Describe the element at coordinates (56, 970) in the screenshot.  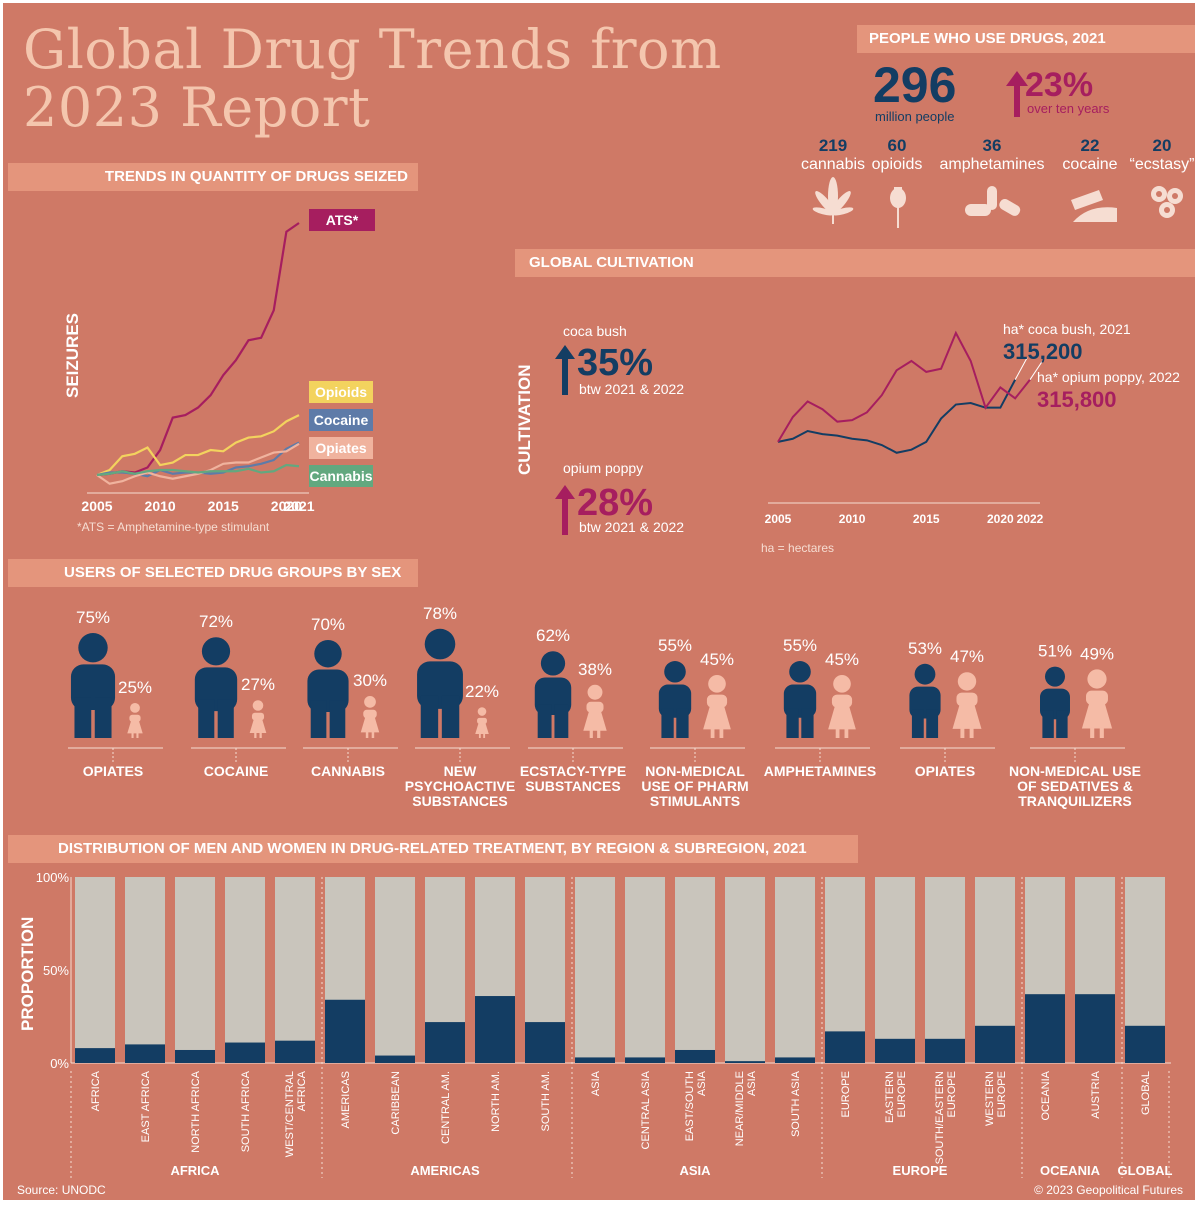
I see `y-tick-label: 50%` at that location.